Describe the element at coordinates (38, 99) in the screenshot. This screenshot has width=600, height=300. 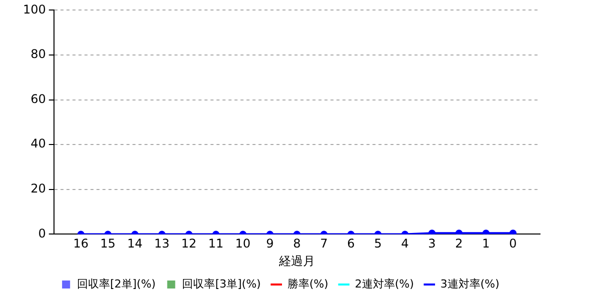
I see `y-tick-label: 60` at that location.